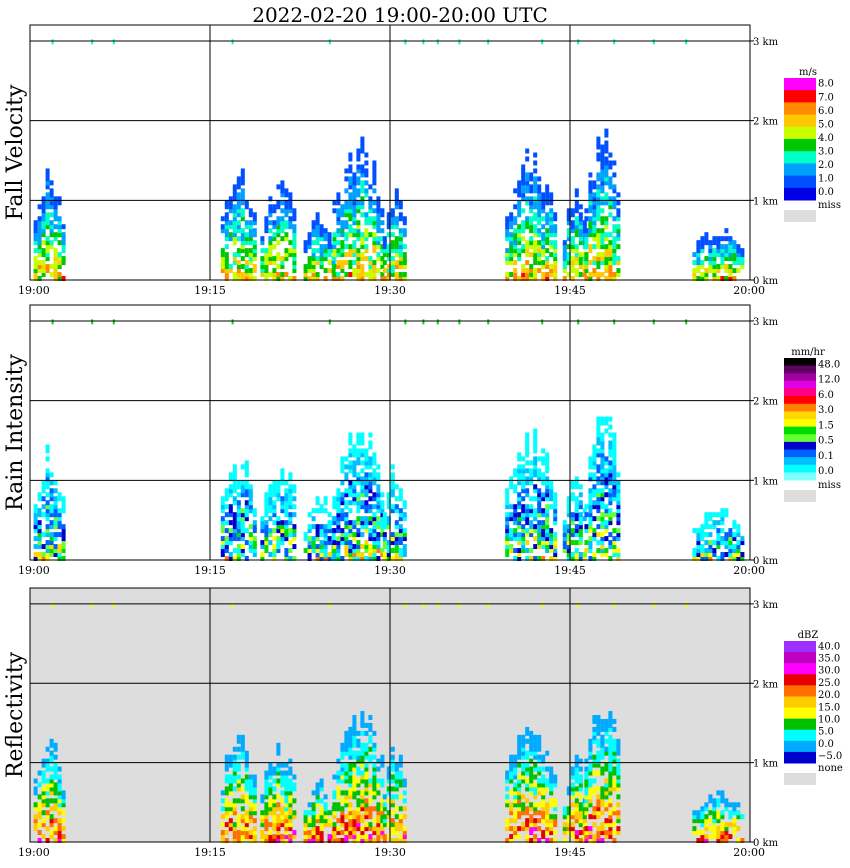 Image resolution: width=850 pixels, height=868 pixels. Describe the element at coordinates (826, 732) in the screenshot. I see `colorbar-label: 5.0` at that location.